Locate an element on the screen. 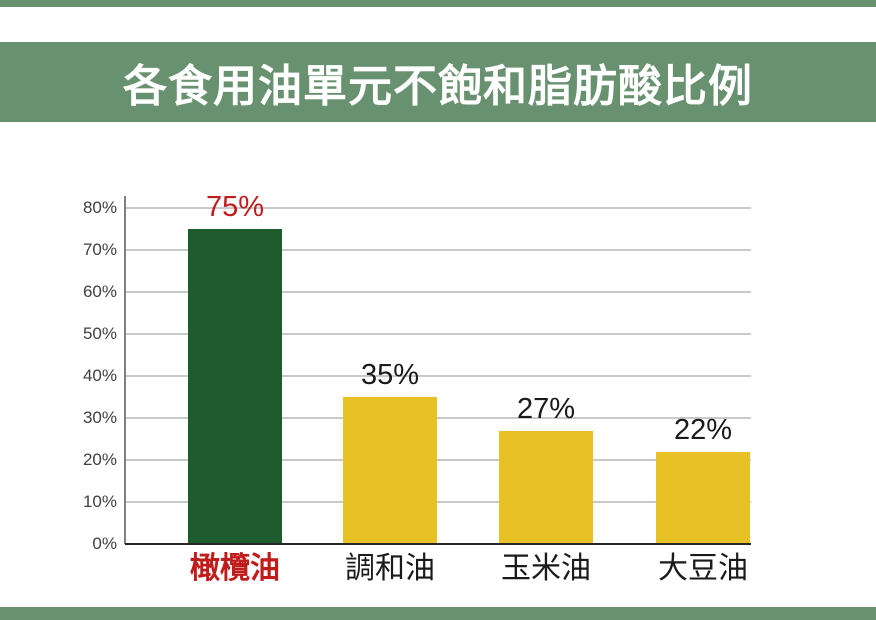 The image size is (876, 620). bottom-border-strip is located at coordinates (438, 613).